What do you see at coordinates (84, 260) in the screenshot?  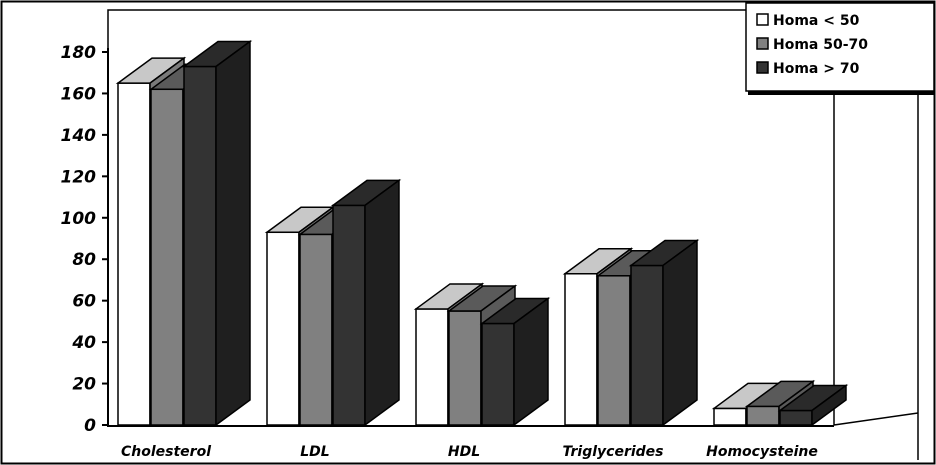 I see `y-tick-label: 80` at bounding box center [84, 260].